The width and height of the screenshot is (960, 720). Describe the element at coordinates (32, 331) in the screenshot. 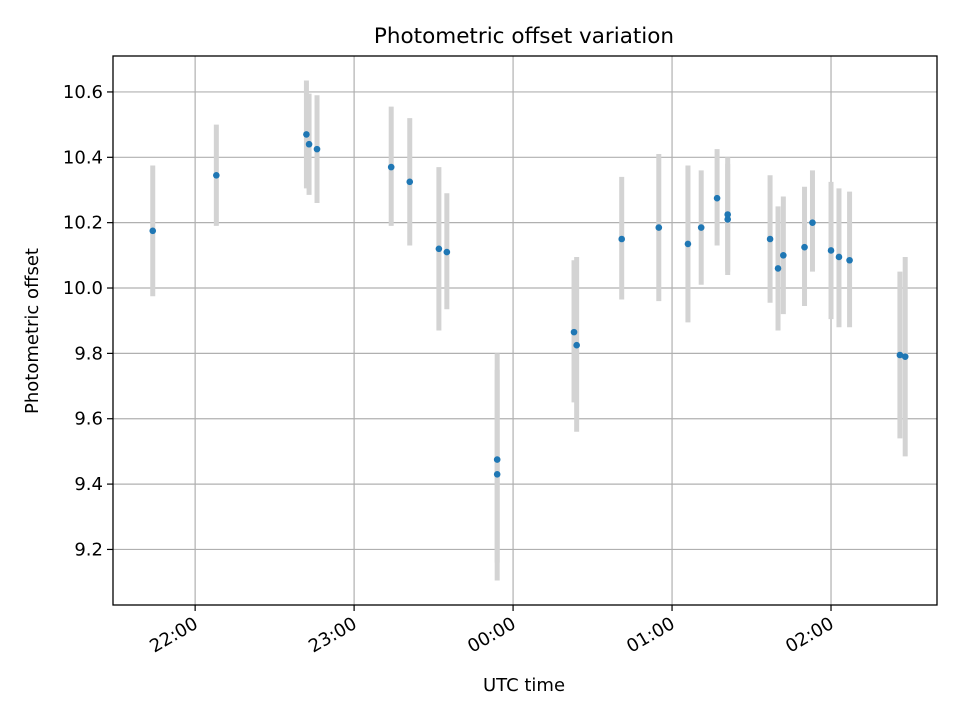

I see `y-axis-label: Photometric offset` at that location.